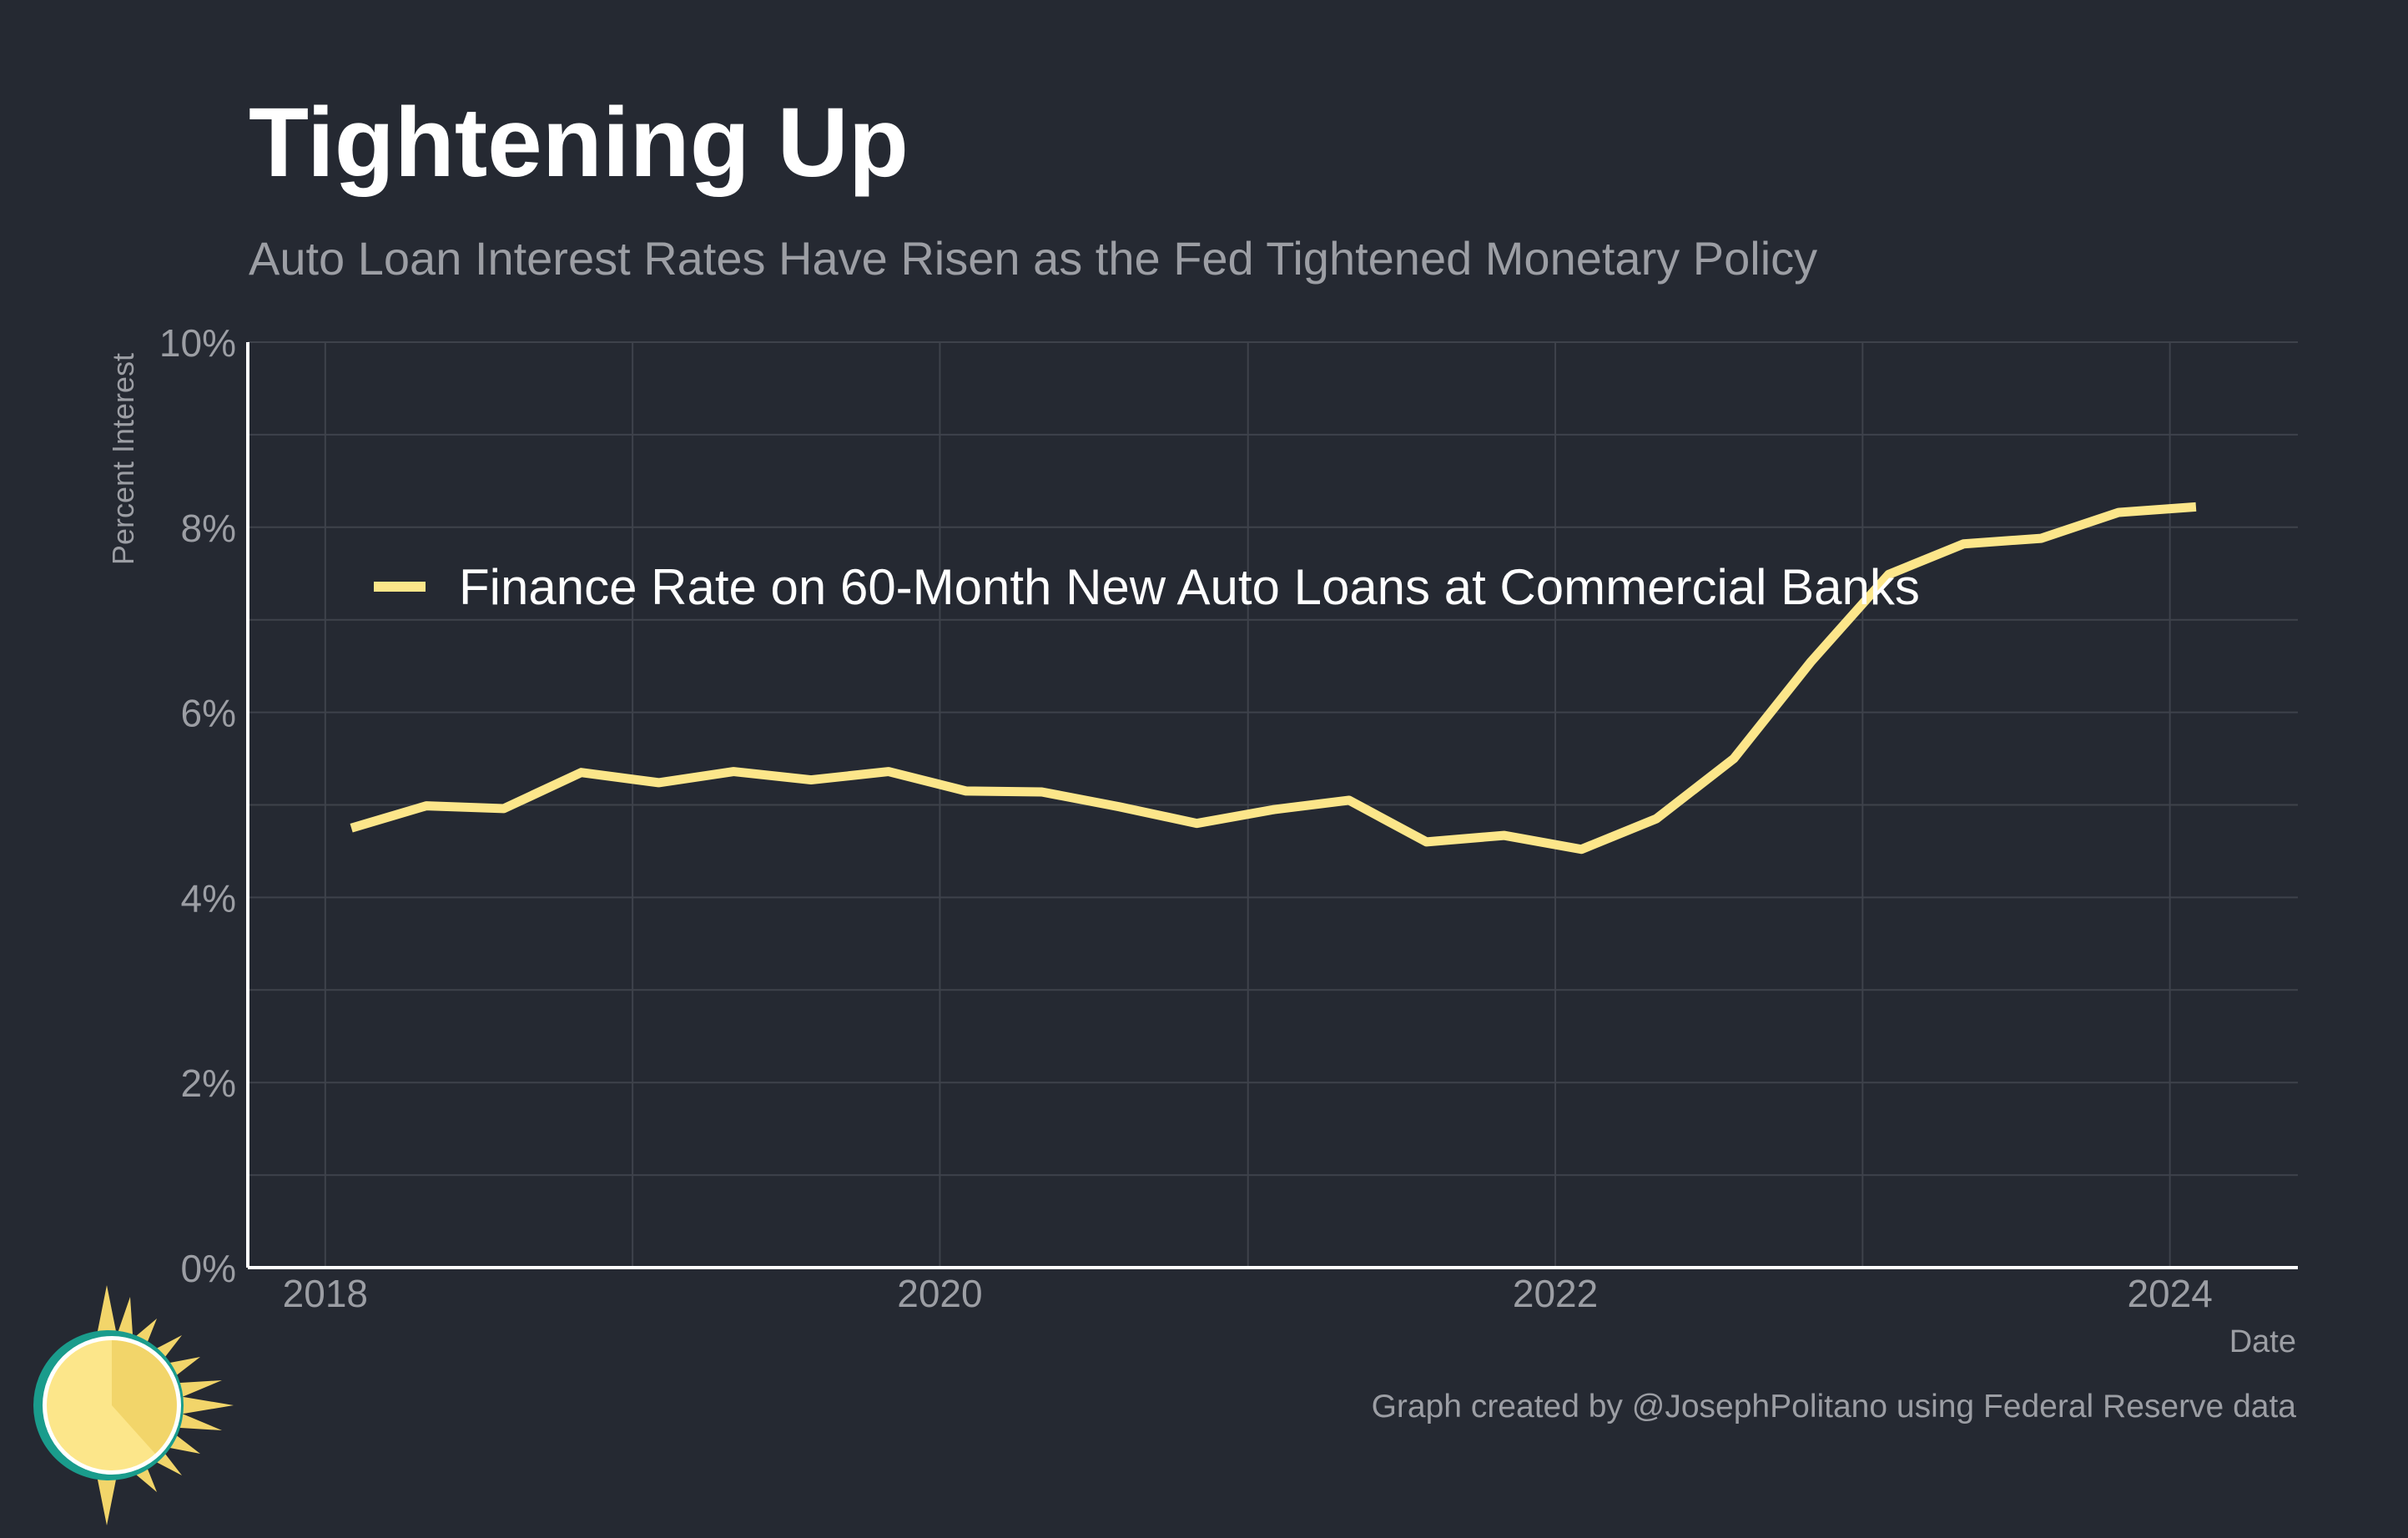  What do you see at coordinates (579, 143) in the screenshot?
I see `chart-title: Tightening Up` at bounding box center [579, 143].